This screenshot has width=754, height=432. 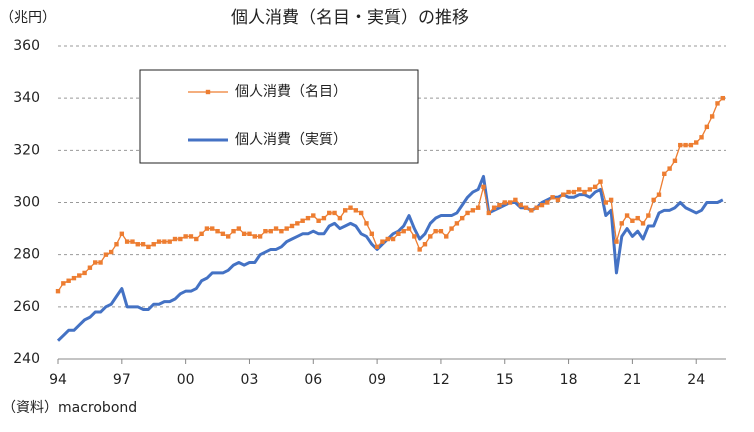 I want to click on x-tick-label: 03, so click(x=250, y=380).